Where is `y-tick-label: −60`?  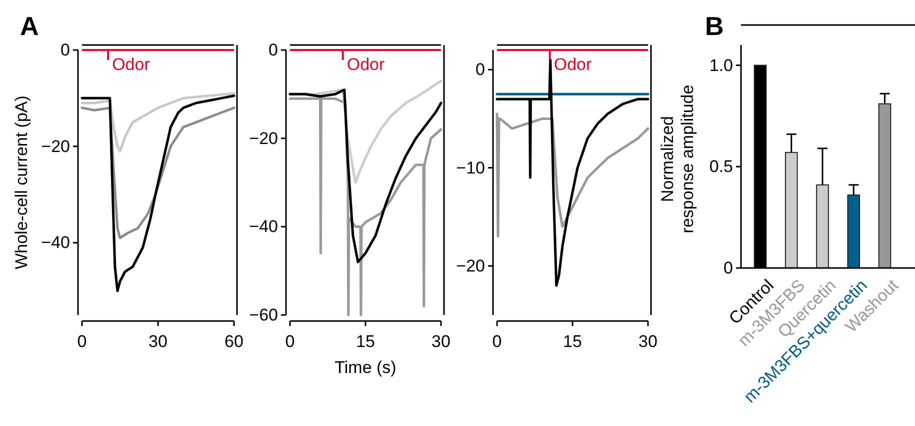 y-tick-label: −60 is located at coordinates (263, 315).